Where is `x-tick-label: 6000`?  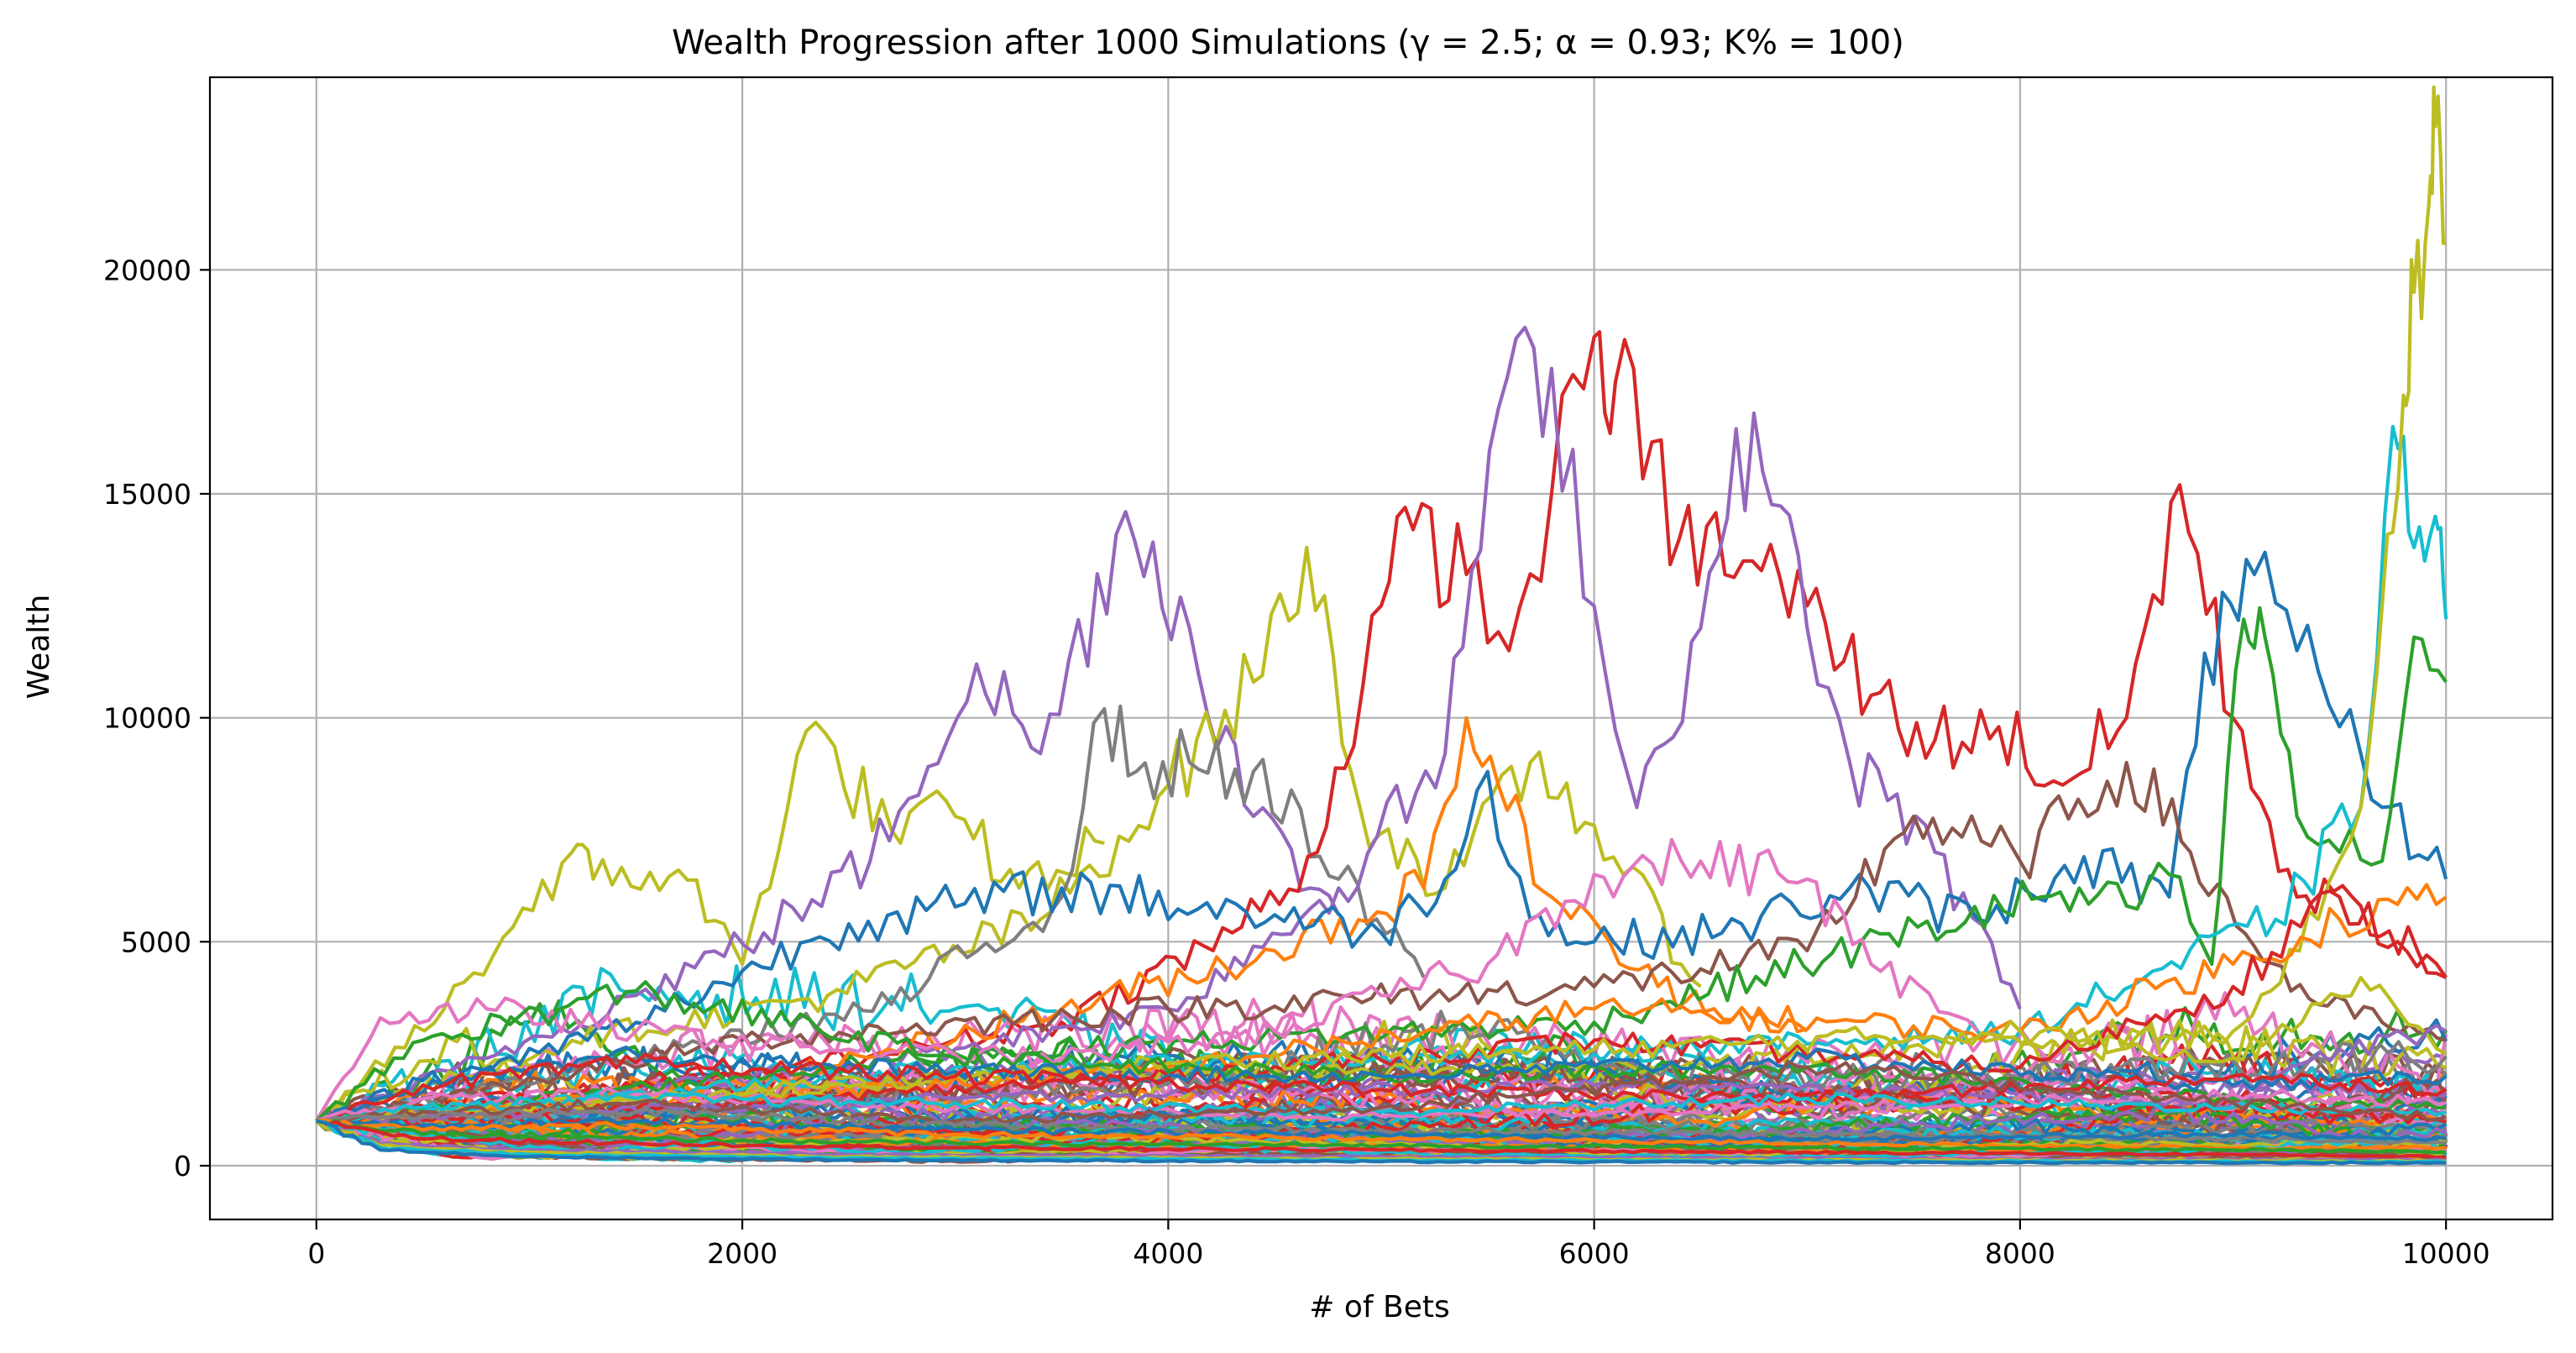
x-tick-label: 6000 is located at coordinates (1595, 1253).